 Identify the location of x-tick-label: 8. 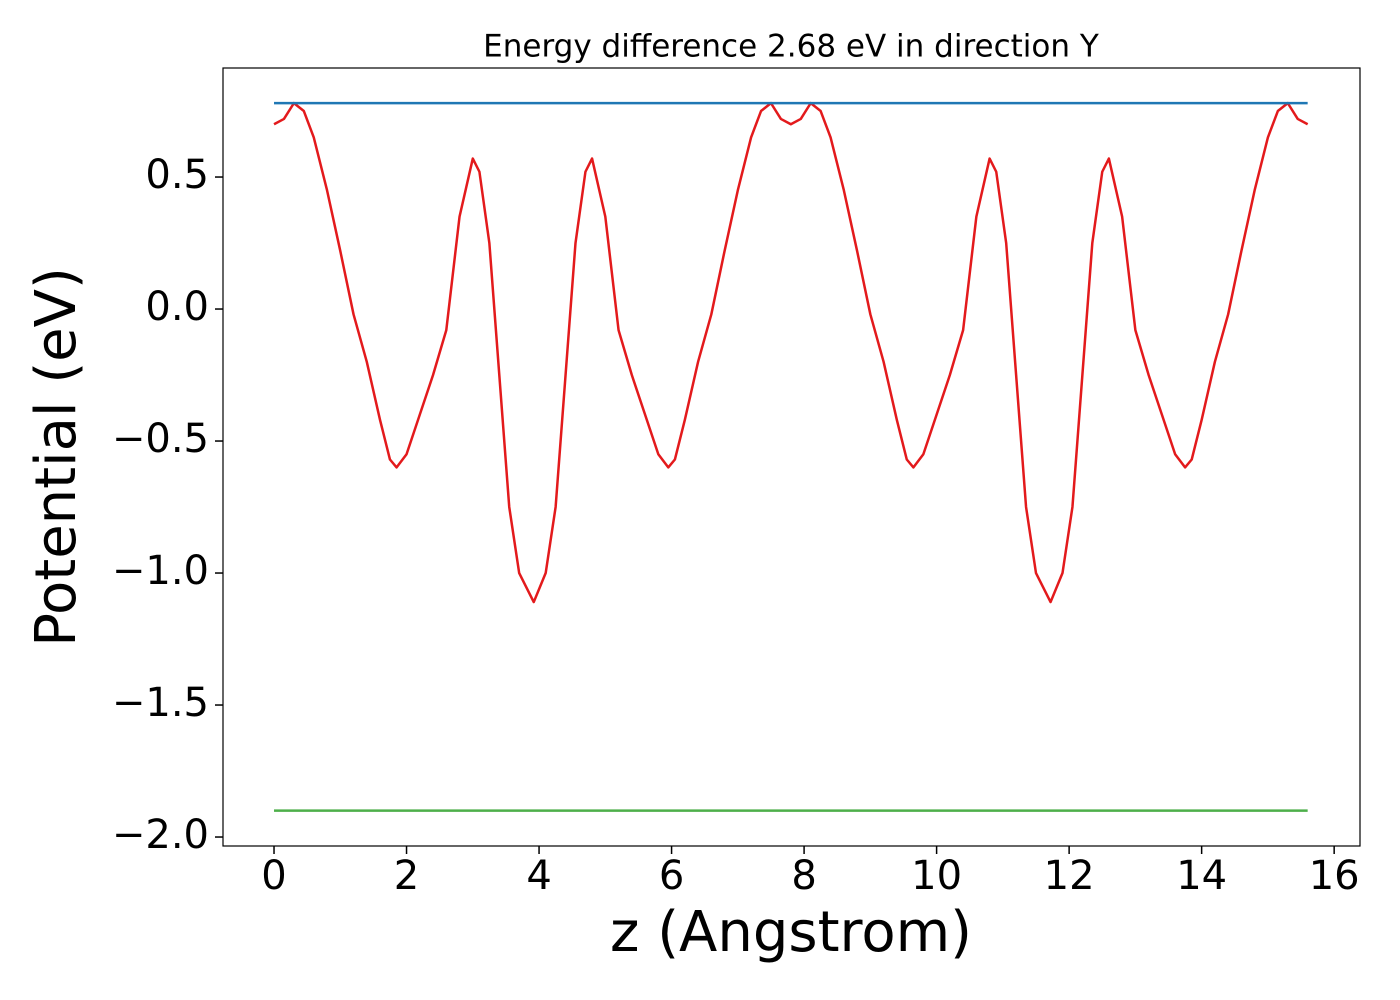
(803, 876).